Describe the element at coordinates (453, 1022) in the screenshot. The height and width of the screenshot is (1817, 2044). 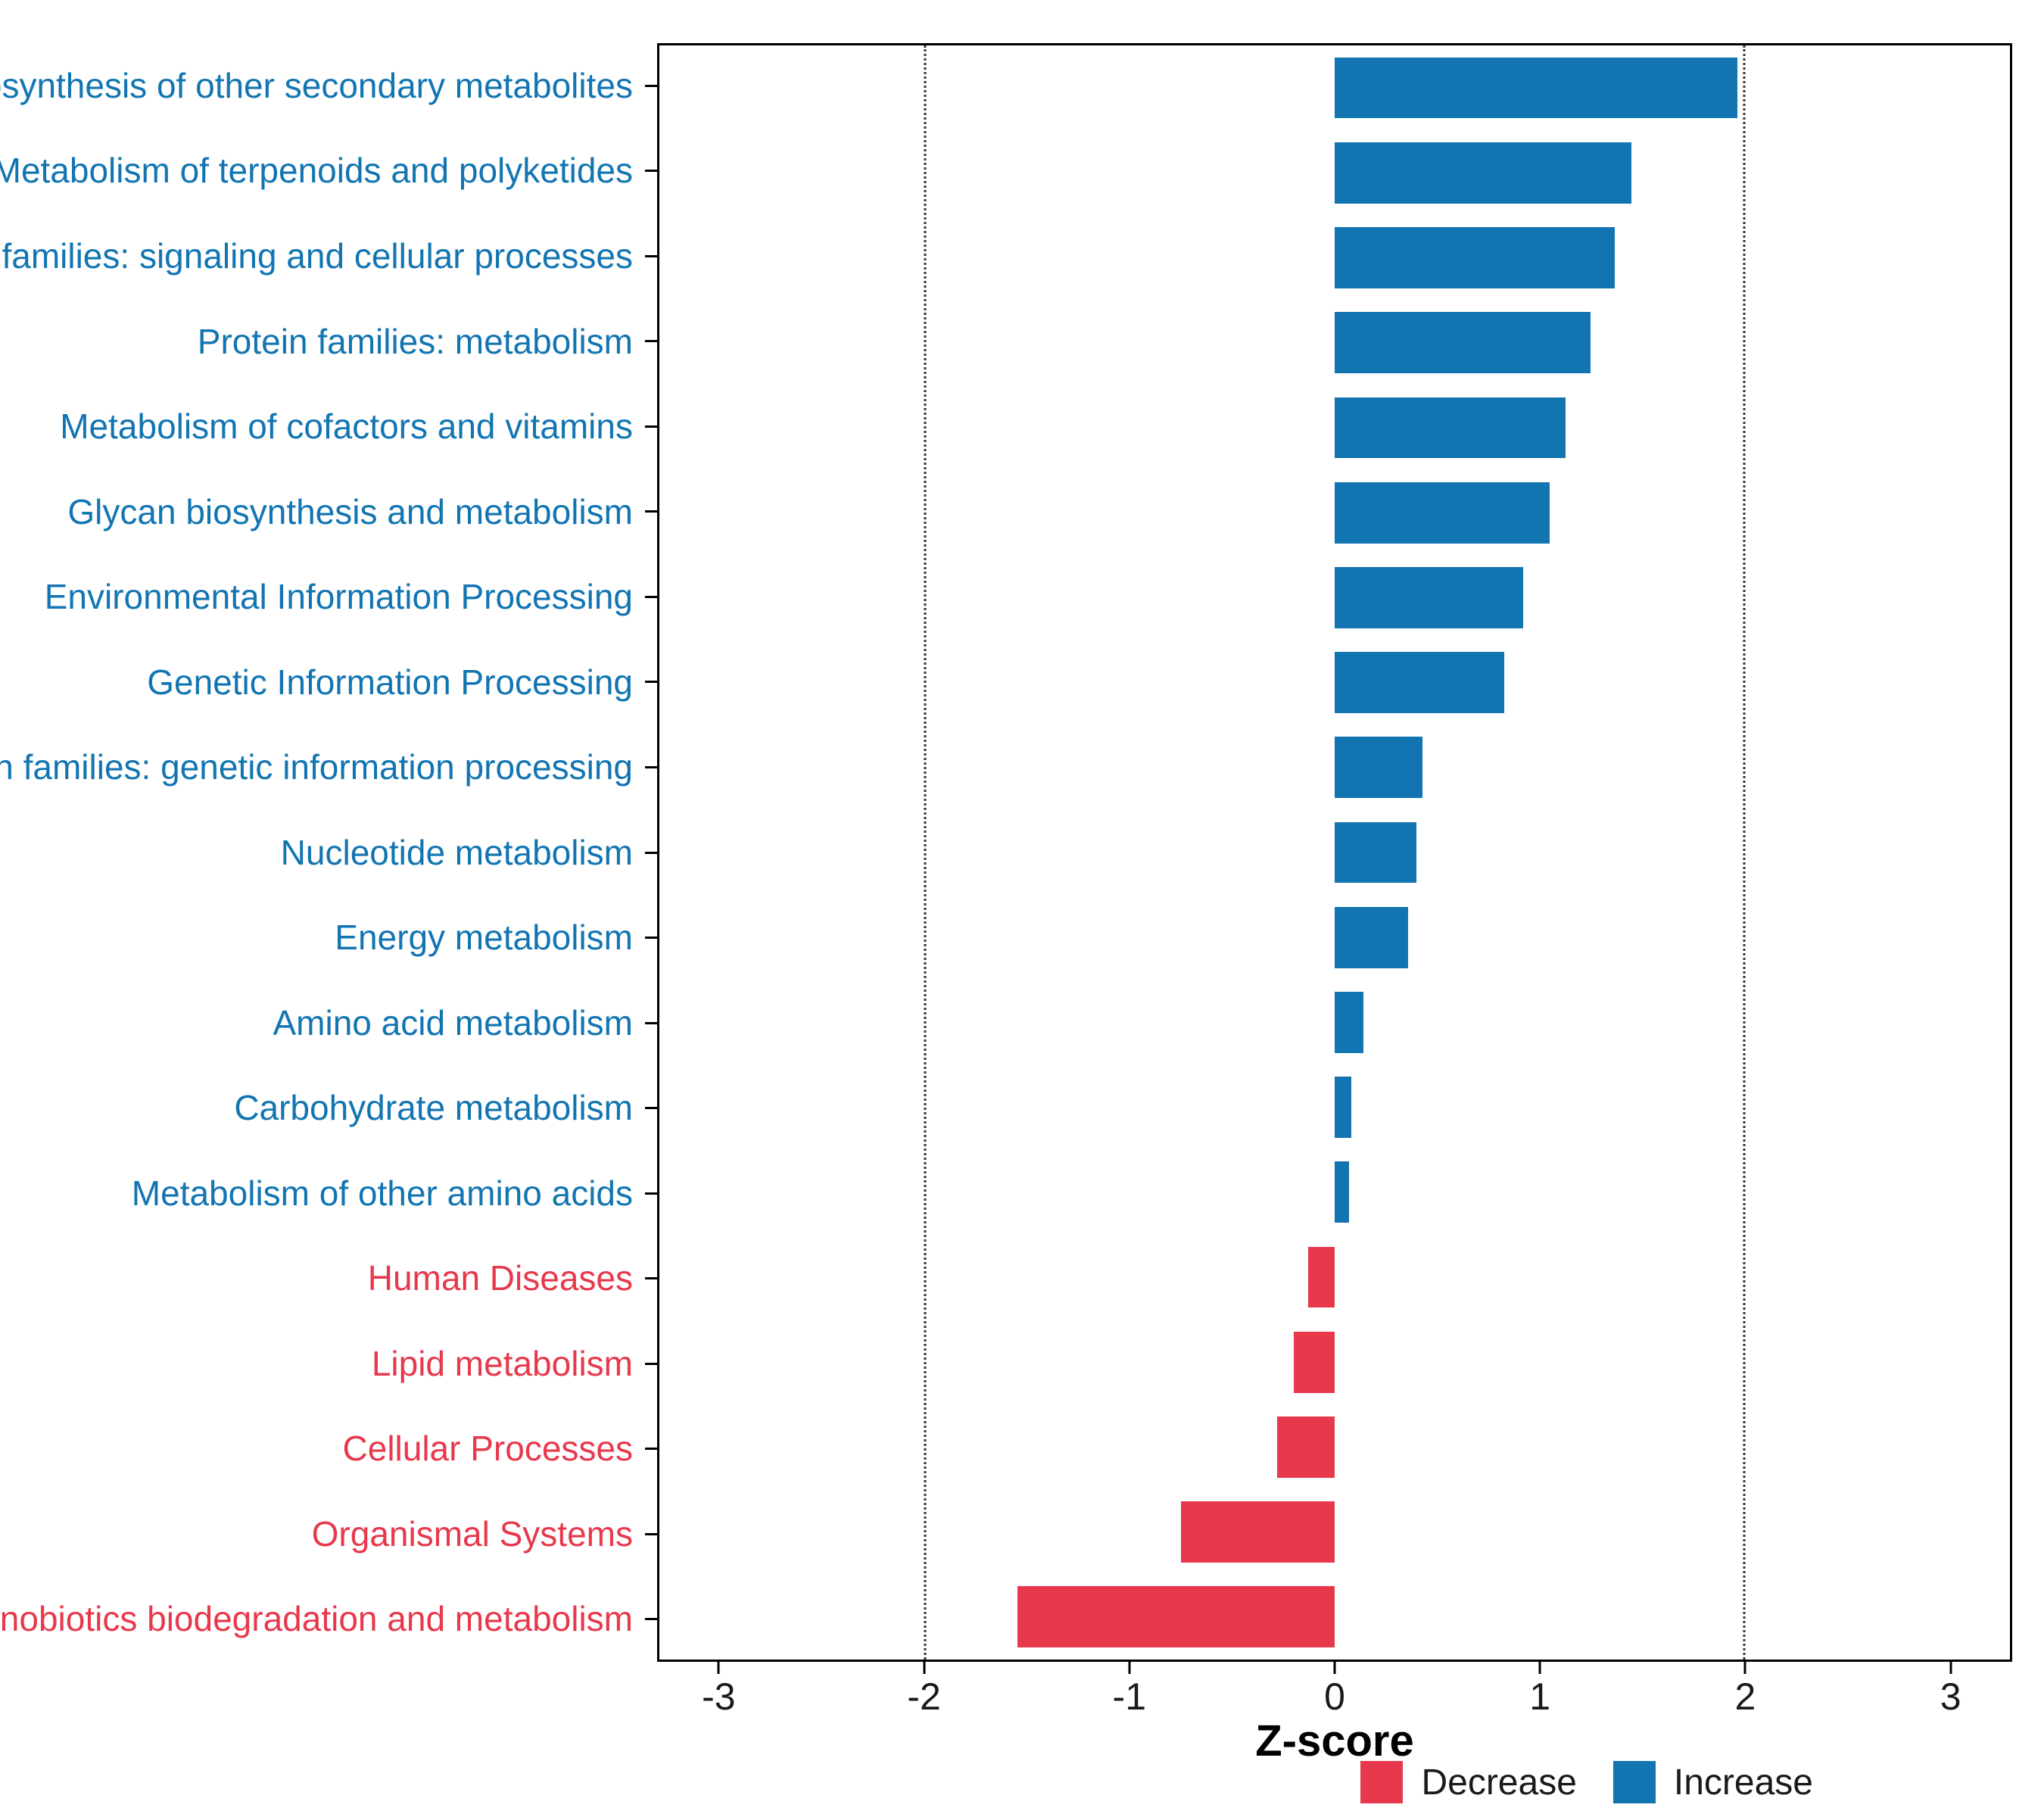
I see `y-axis-label: Amino acid metabolism` at that location.